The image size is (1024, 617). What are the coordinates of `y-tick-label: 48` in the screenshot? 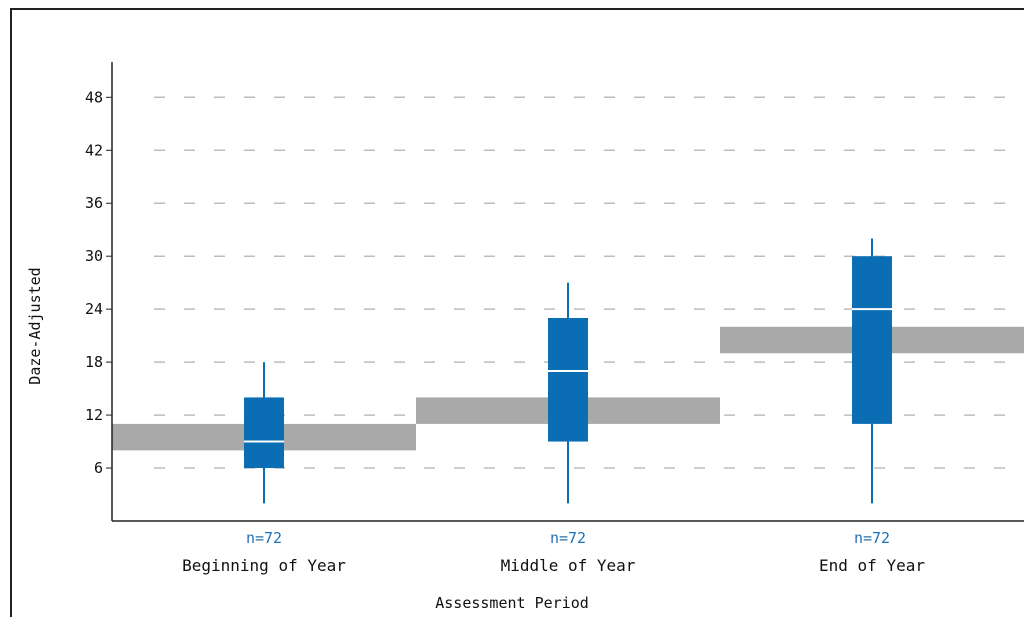 It's located at (94, 97).